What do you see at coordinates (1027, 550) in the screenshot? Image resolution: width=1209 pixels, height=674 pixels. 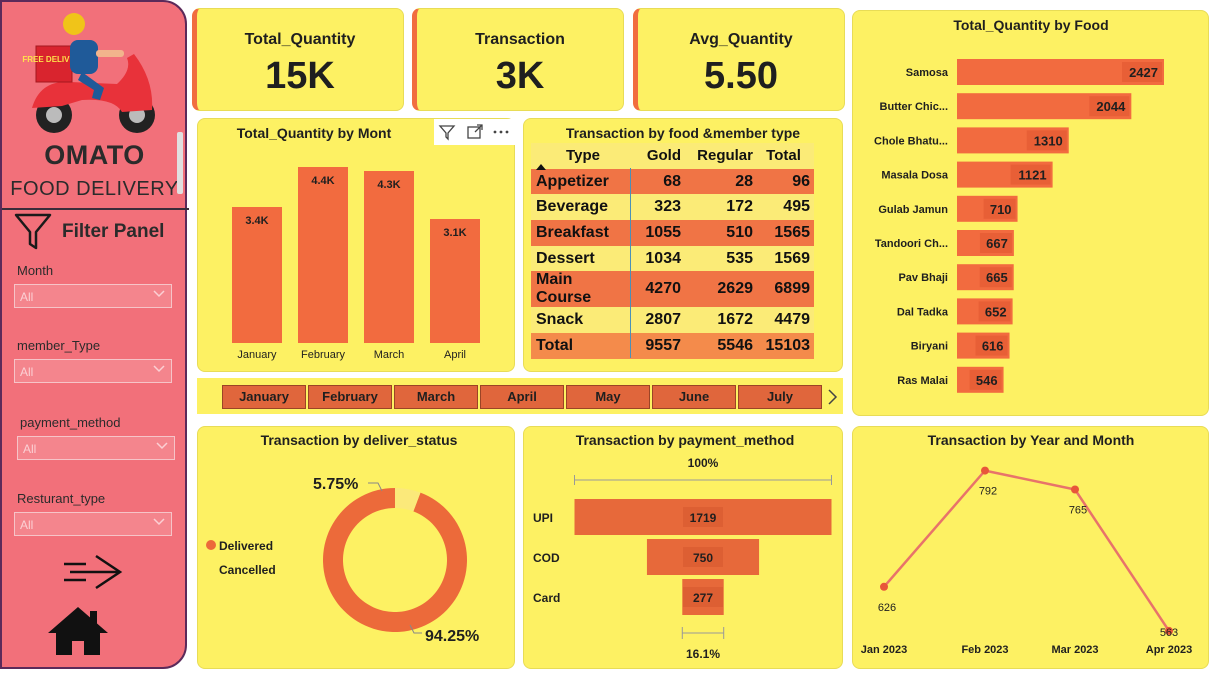 I see `series-line` at bounding box center [1027, 550].